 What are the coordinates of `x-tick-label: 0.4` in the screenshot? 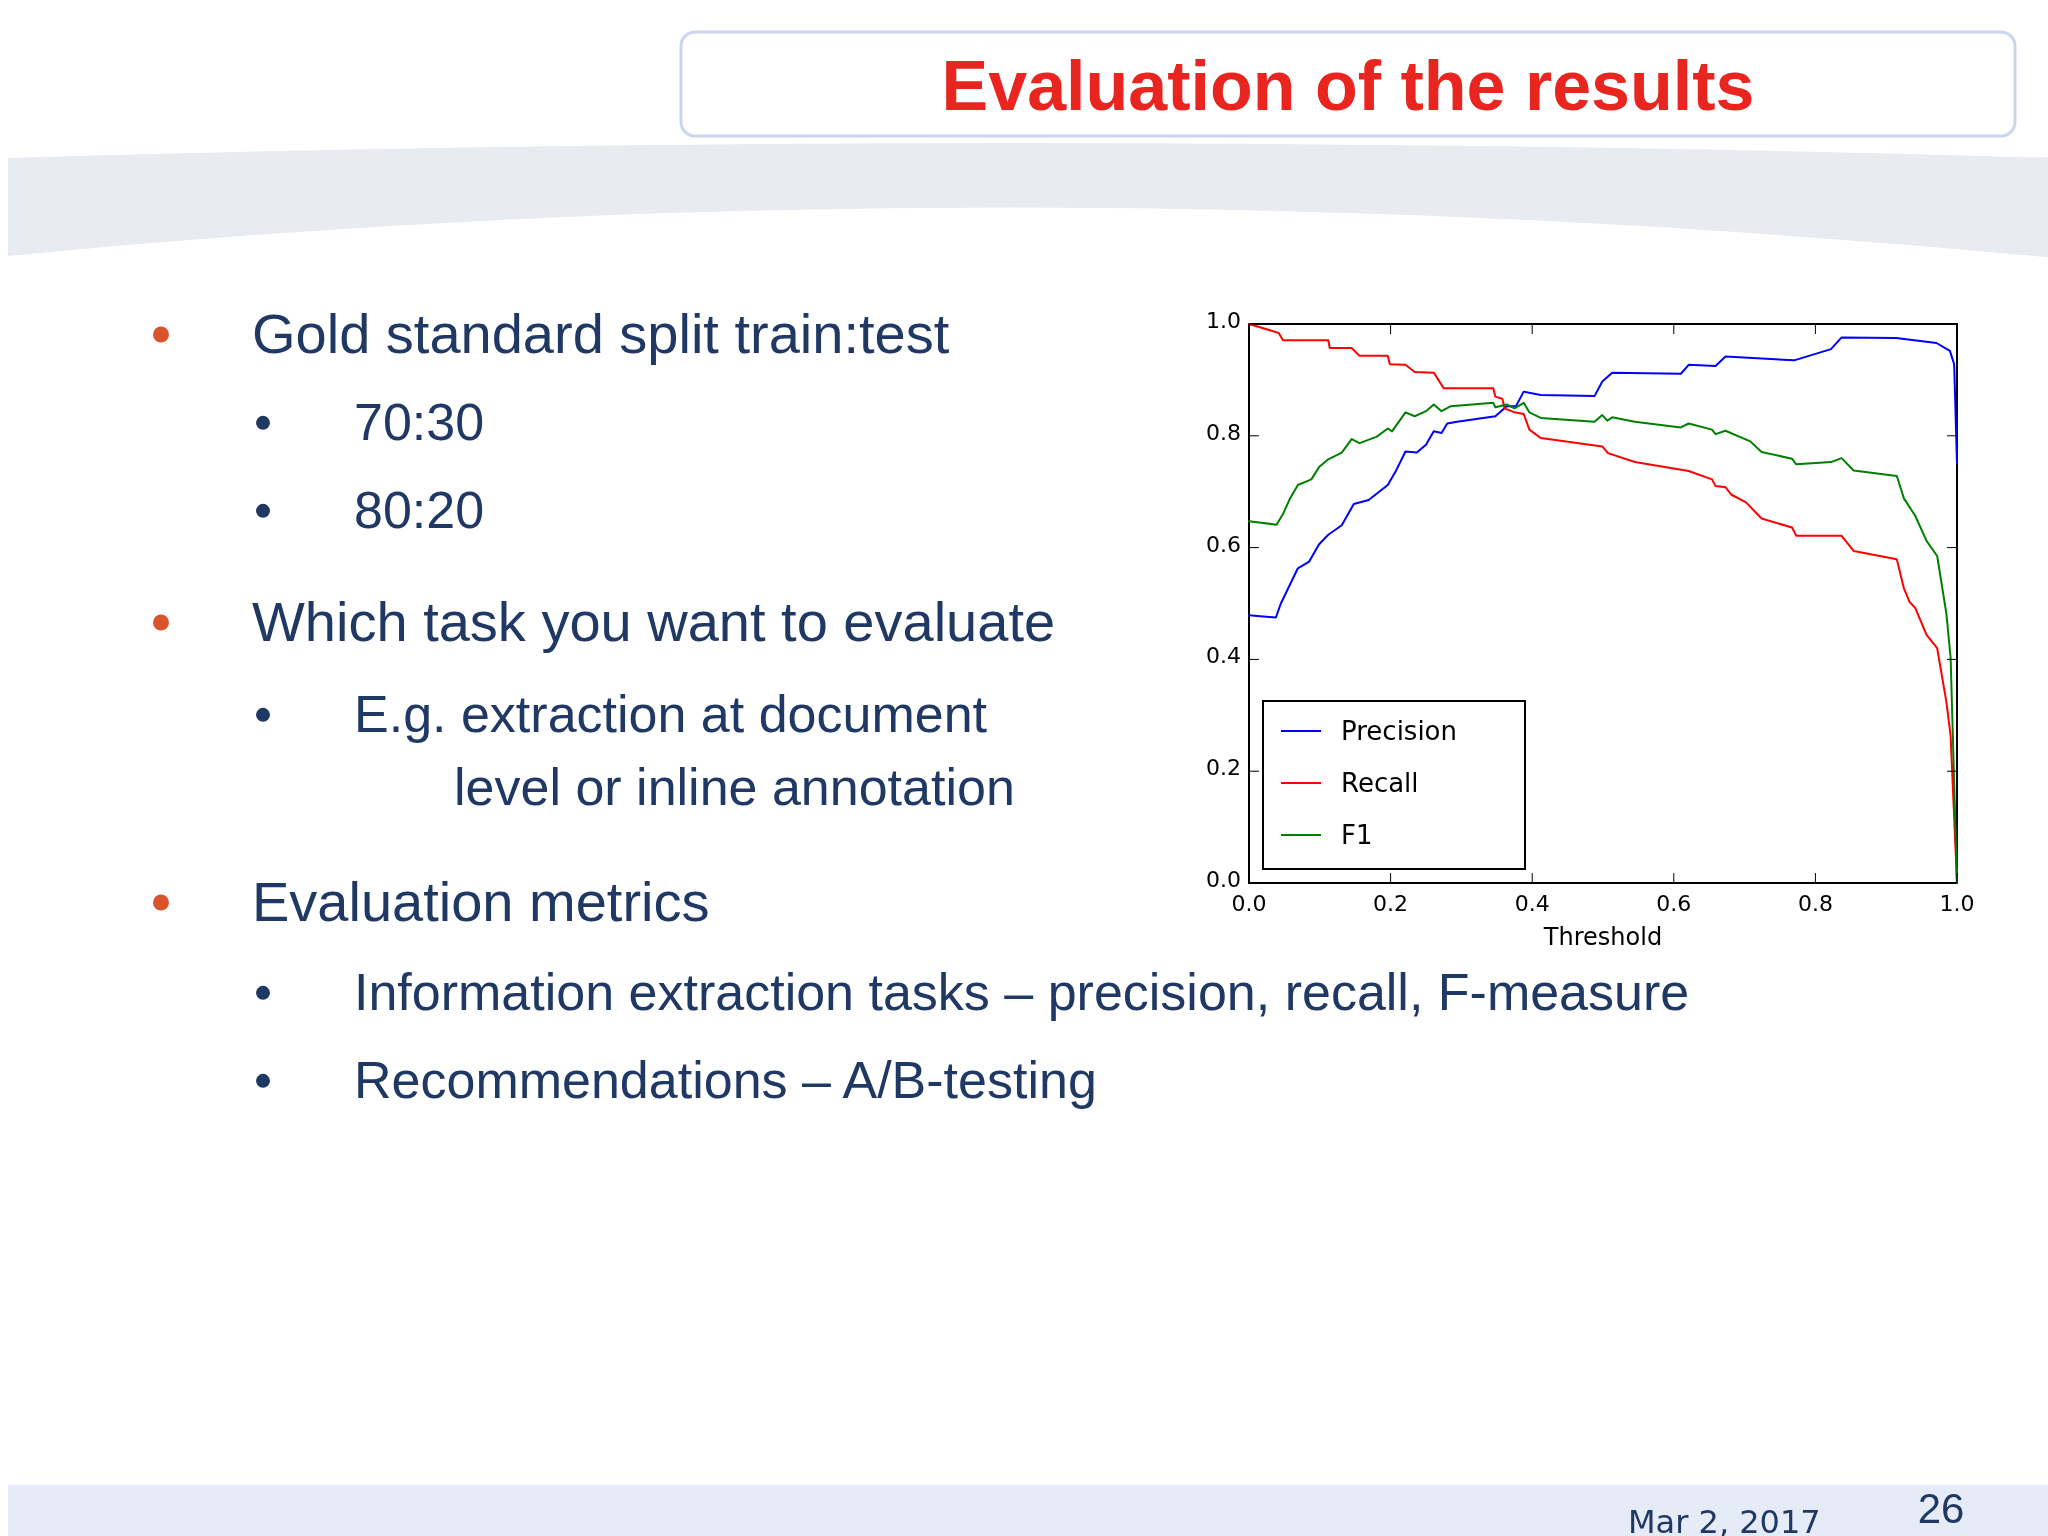 It's located at (1532, 903).